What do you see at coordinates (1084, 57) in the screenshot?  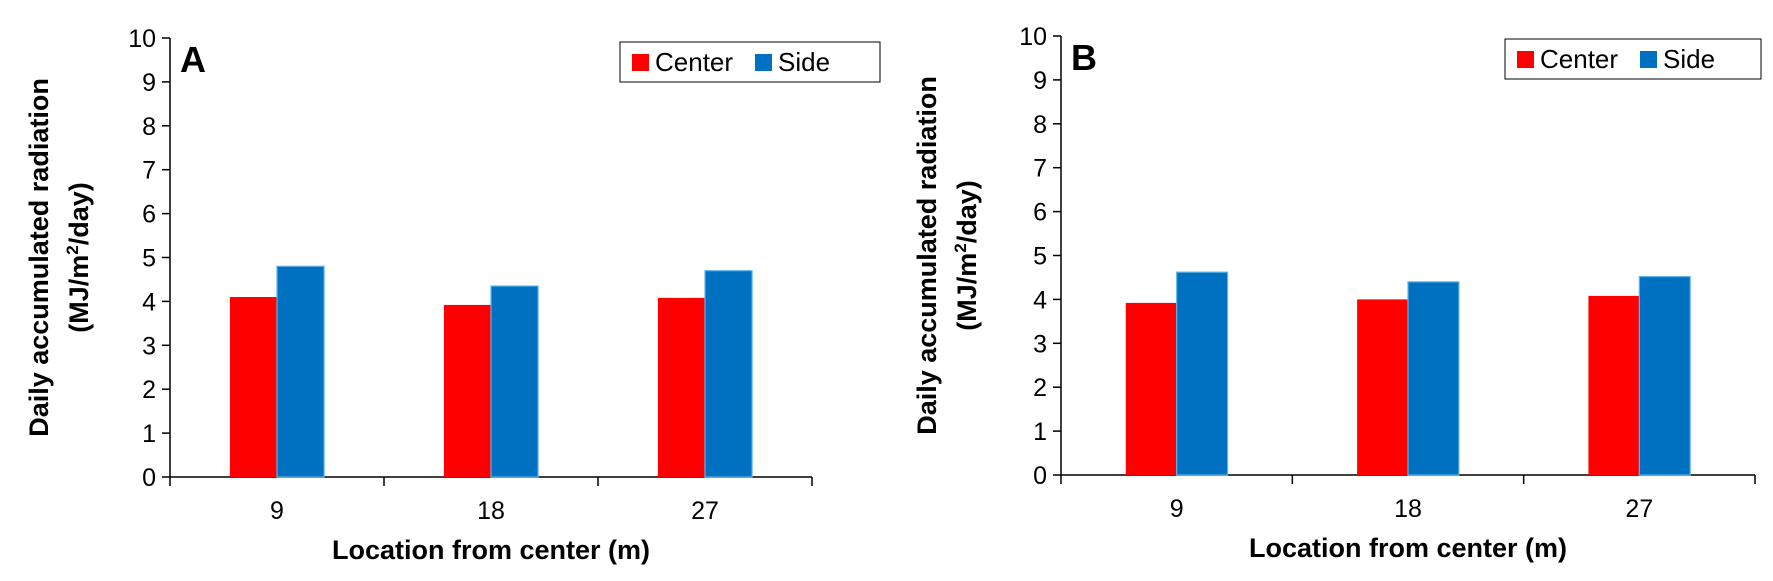 I see `panel-letter: B` at bounding box center [1084, 57].